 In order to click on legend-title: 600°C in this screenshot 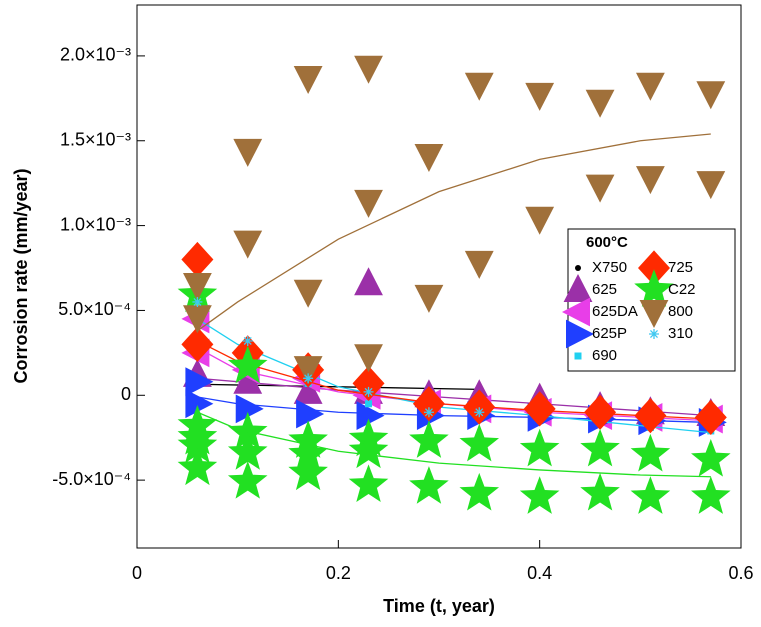, I will do `click(607, 242)`.